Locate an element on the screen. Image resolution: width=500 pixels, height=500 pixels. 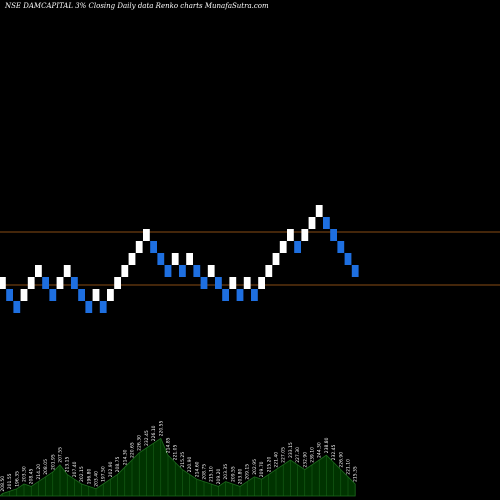
brick-close-label: 214.20 is located at coordinates (39, 472).